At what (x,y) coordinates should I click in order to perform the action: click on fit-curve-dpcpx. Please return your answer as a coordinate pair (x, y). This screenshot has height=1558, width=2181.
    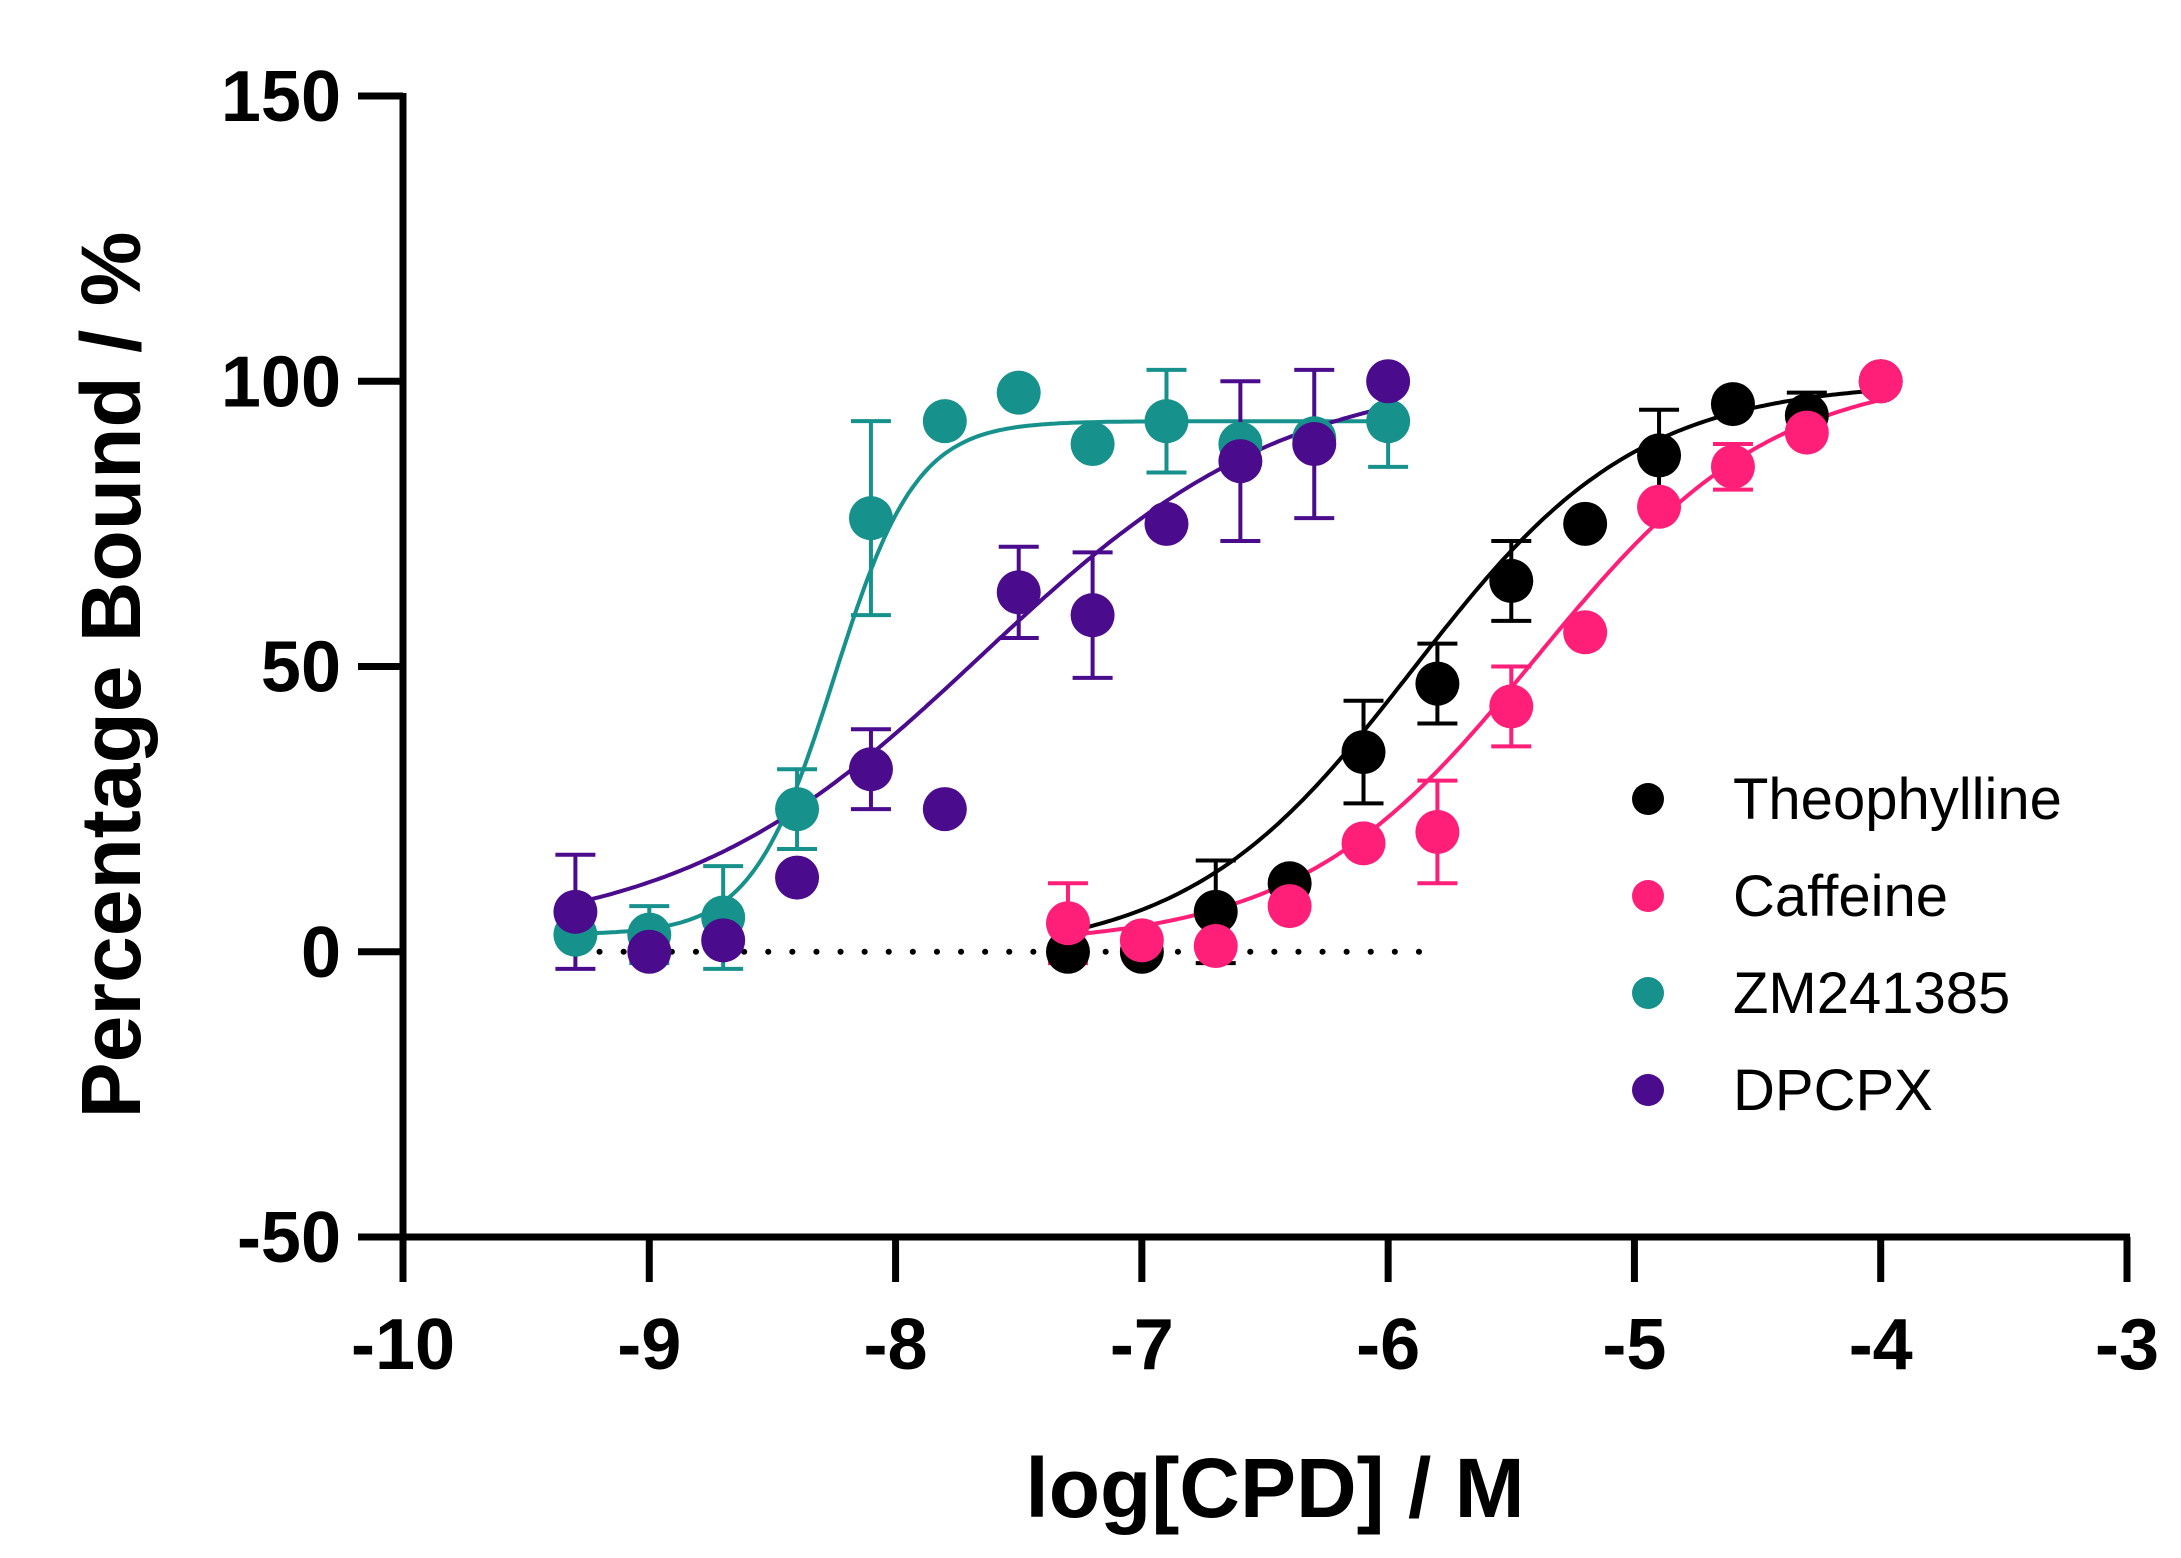
    Looking at the image, I should click on (981, 655).